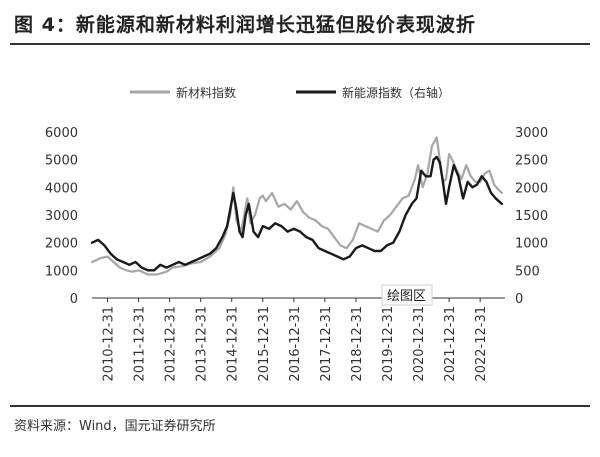  Describe the element at coordinates (171, 344) in the screenshot. I see `x-tick-label: 2012-12-31` at that location.